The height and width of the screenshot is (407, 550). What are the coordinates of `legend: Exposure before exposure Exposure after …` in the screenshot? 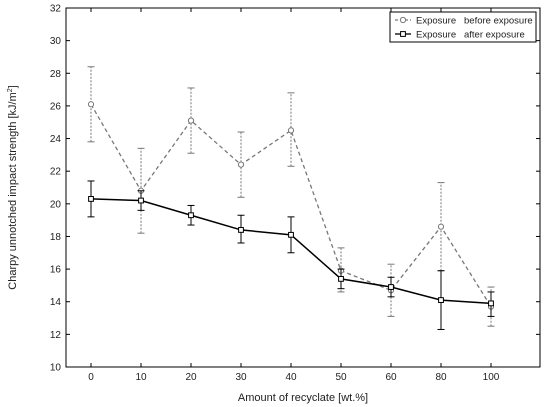 It's located at (463, 27).